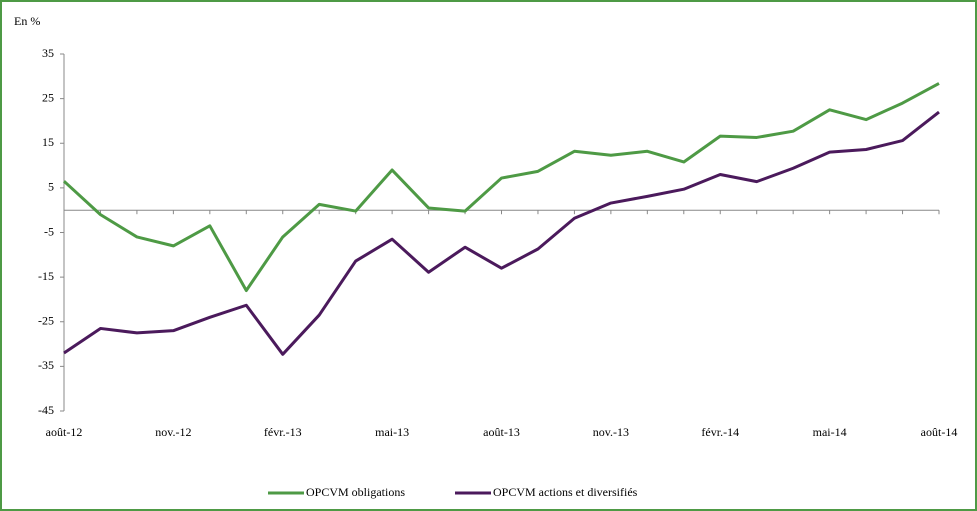 The width and height of the screenshot is (977, 511). What do you see at coordinates (283, 432) in the screenshot?
I see `x-tick-label: févr.-13` at bounding box center [283, 432].